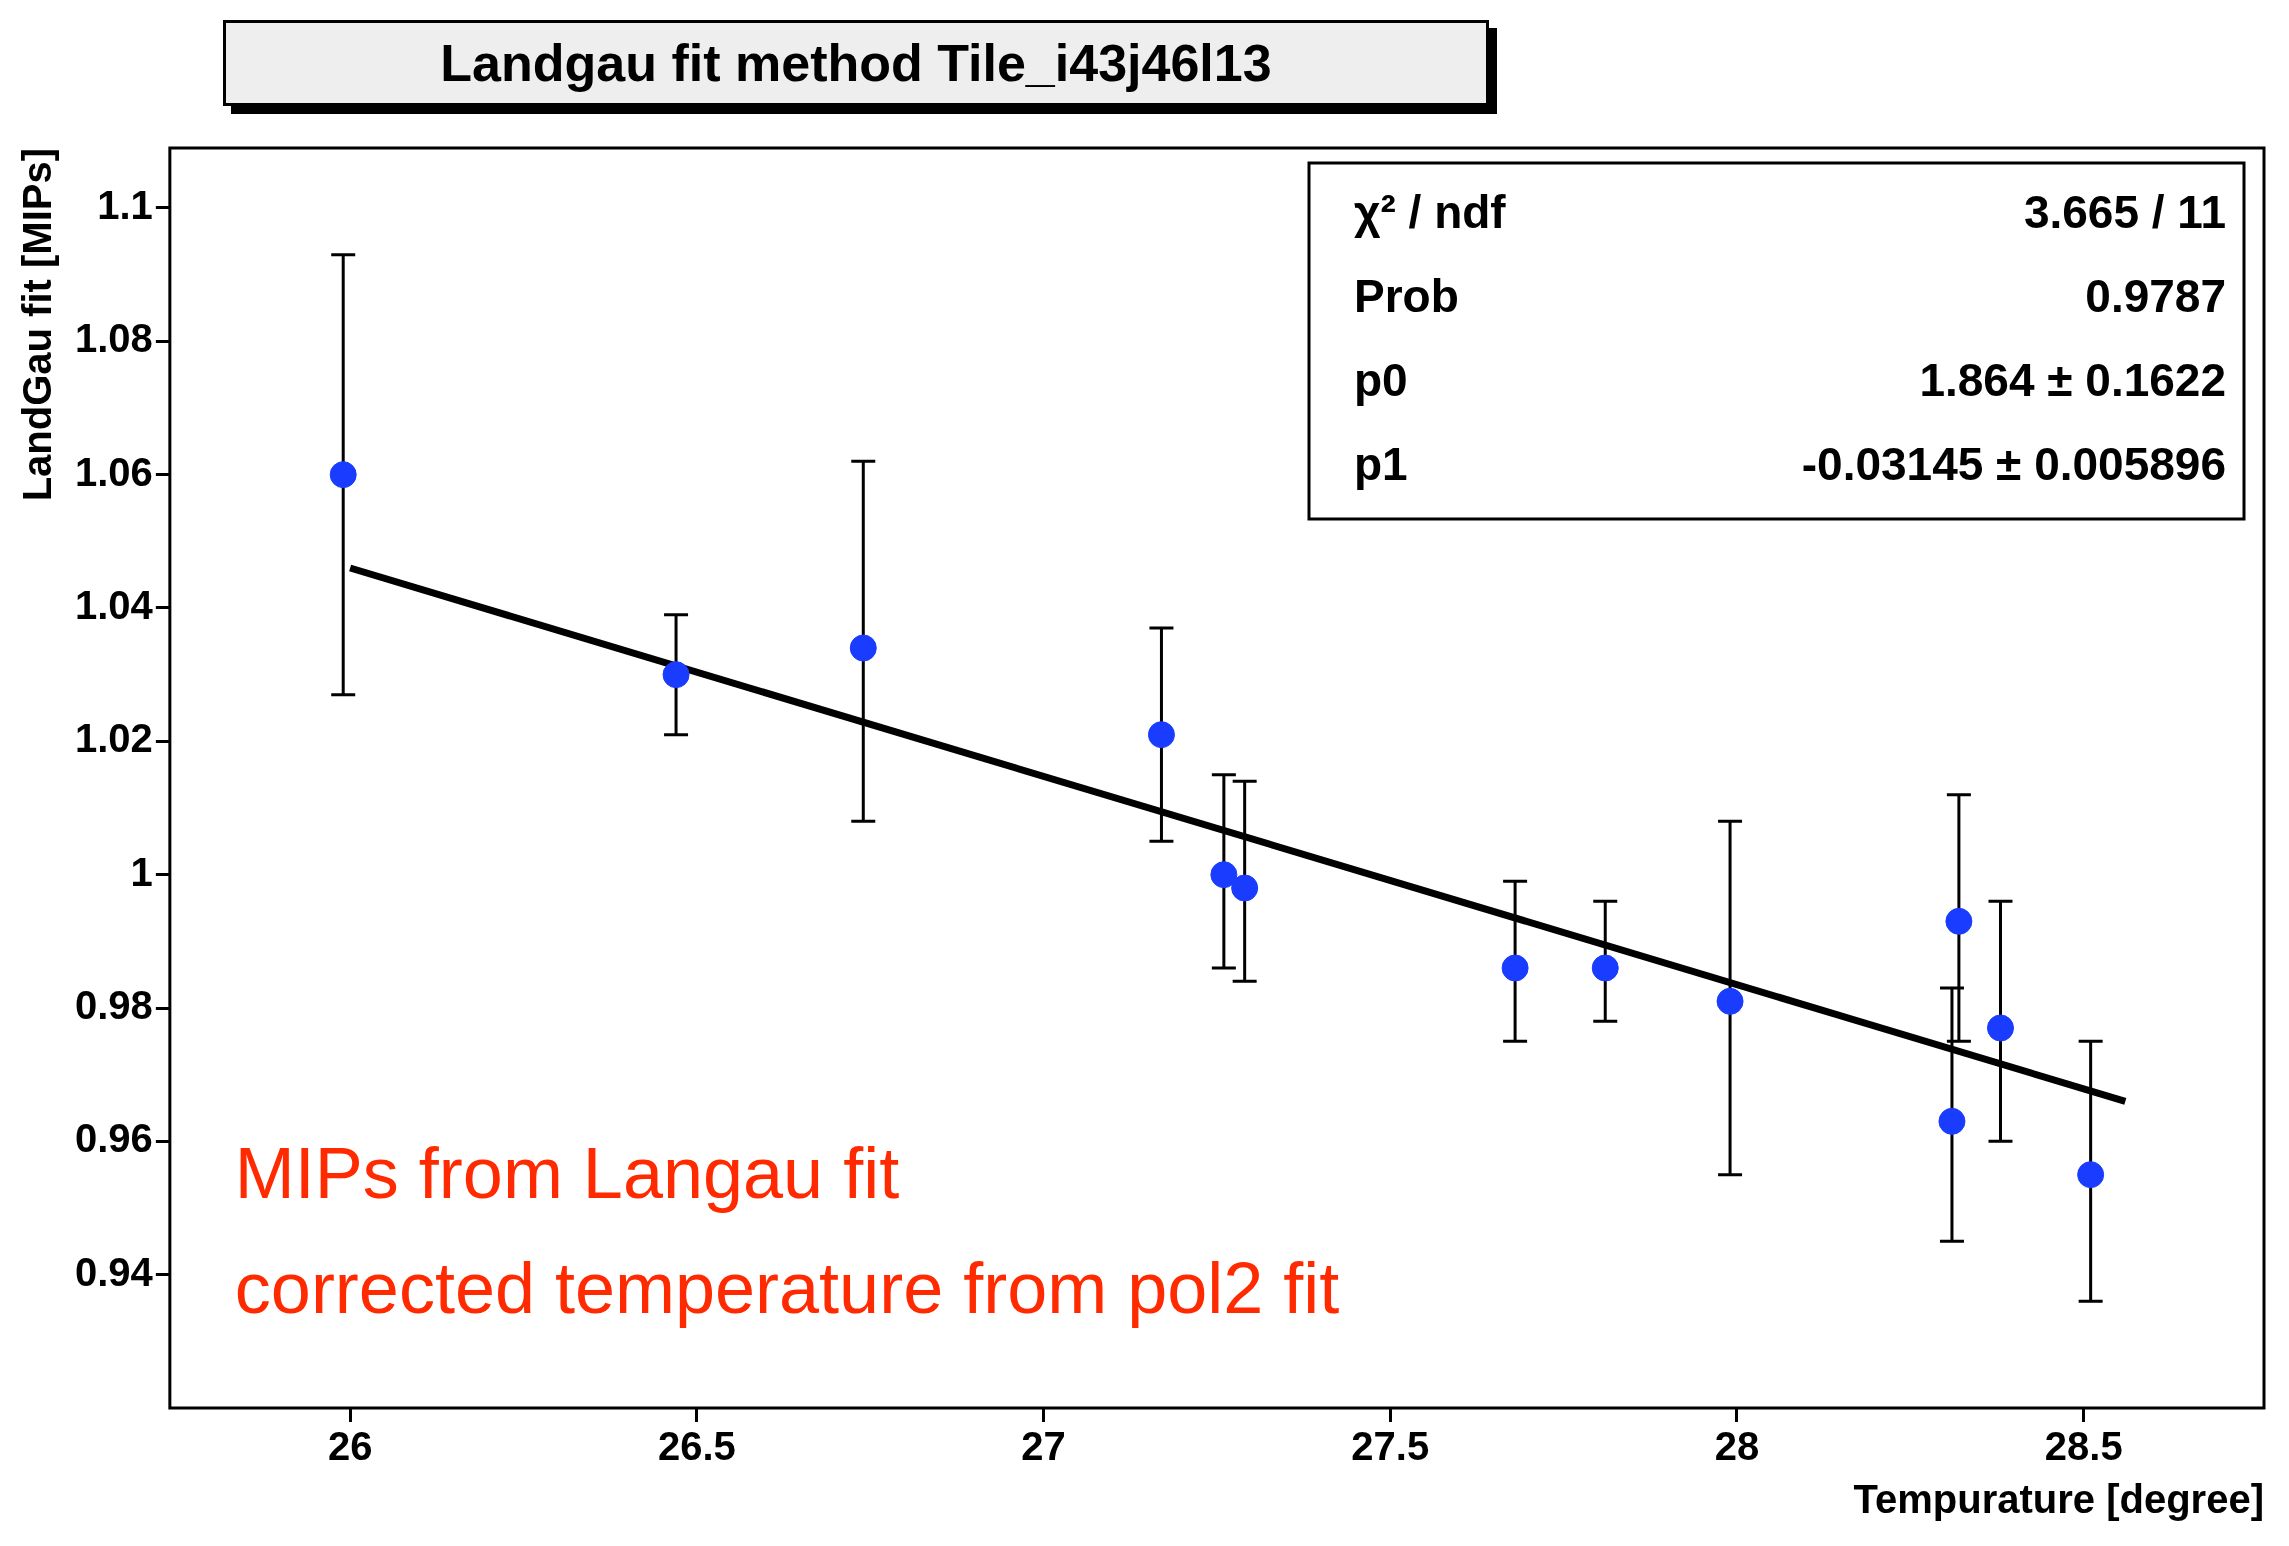 The width and height of the screenshot is (2289, 1546). I want to click on annotation: p1, so click(1381, 463).